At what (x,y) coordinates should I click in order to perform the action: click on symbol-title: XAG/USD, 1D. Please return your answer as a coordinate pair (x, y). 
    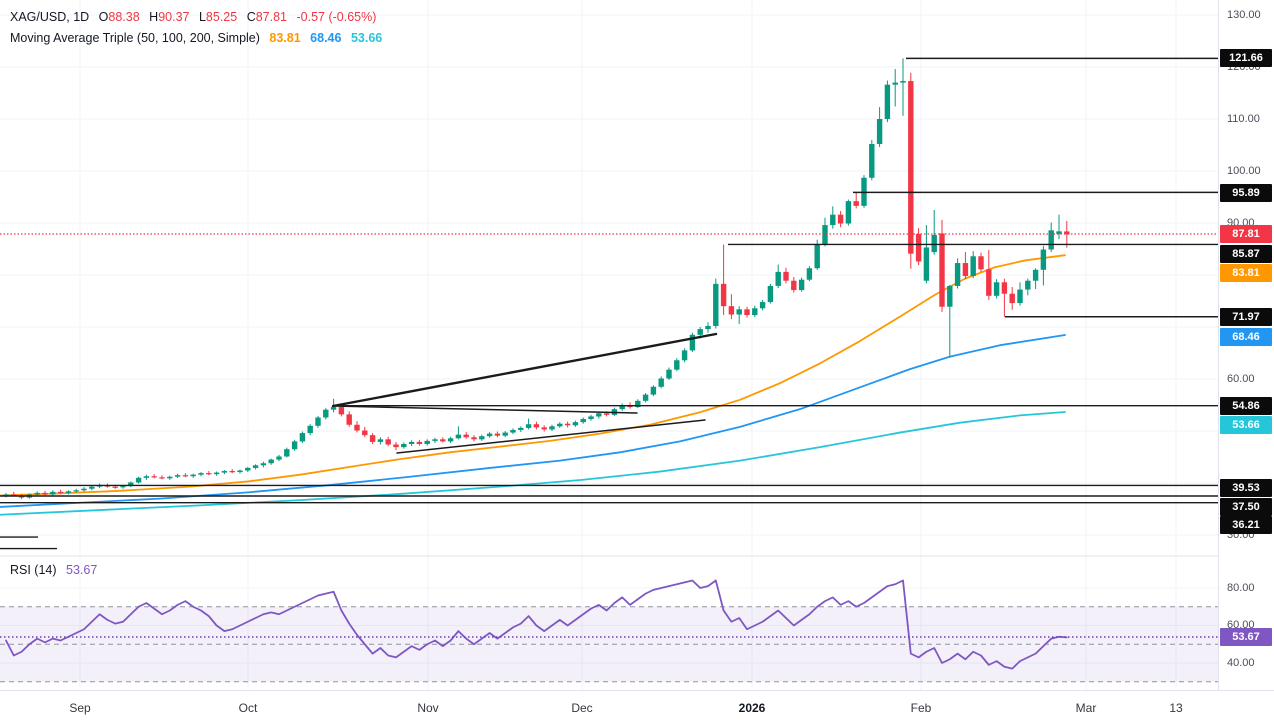
    Looking at the image, I should click on (50, 17).